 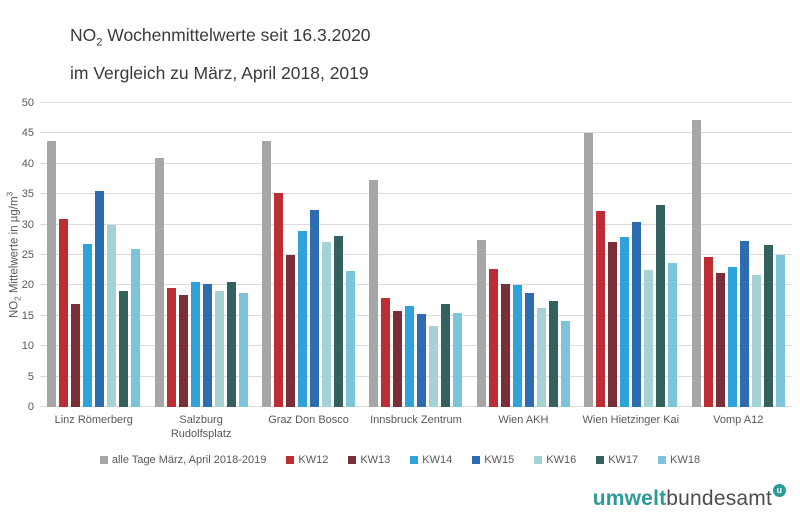 I want to click on umweltbundesamt-logo: umweltbundesamt u, so click(x=689, y=497).